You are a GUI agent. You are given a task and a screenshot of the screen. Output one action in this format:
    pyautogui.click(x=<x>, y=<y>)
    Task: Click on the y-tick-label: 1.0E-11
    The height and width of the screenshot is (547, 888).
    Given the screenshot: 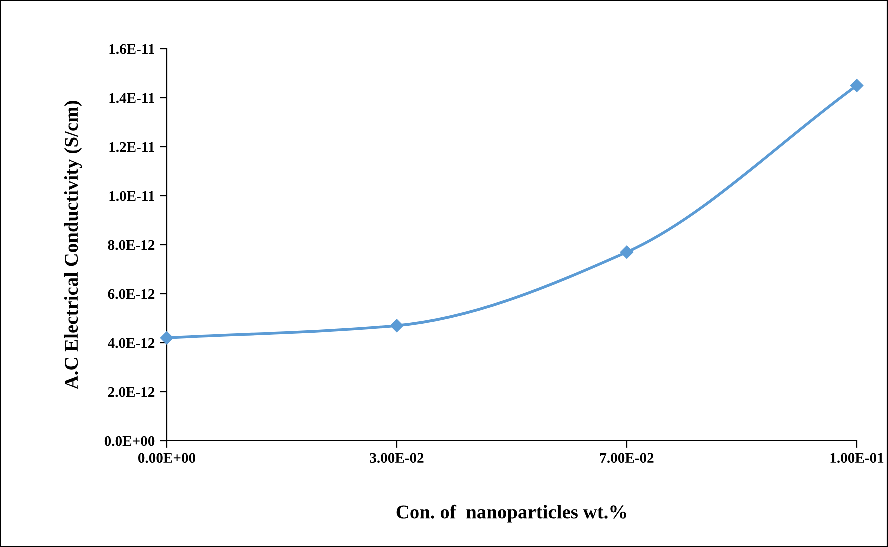 What is the action you would take?
    pyautogui.click(x=132, y=196)
    